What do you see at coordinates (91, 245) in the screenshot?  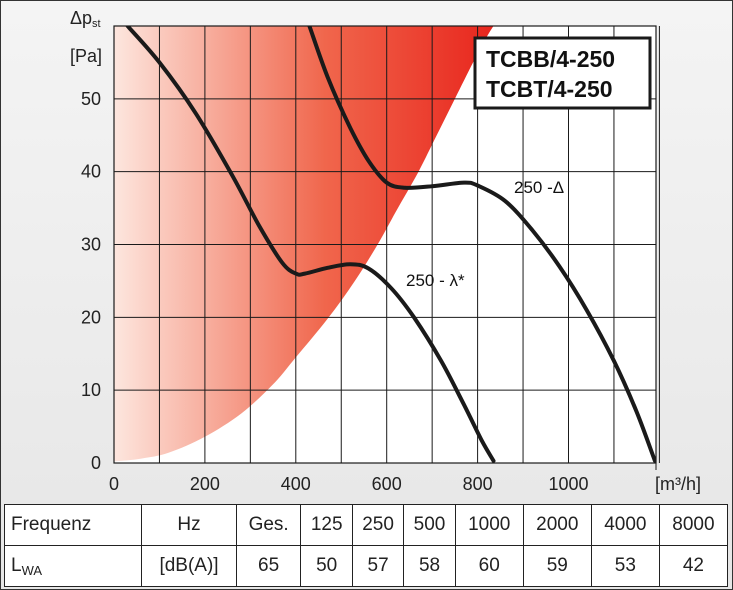 I see `y-tick-label: 30` at bounding box center [91, 245].